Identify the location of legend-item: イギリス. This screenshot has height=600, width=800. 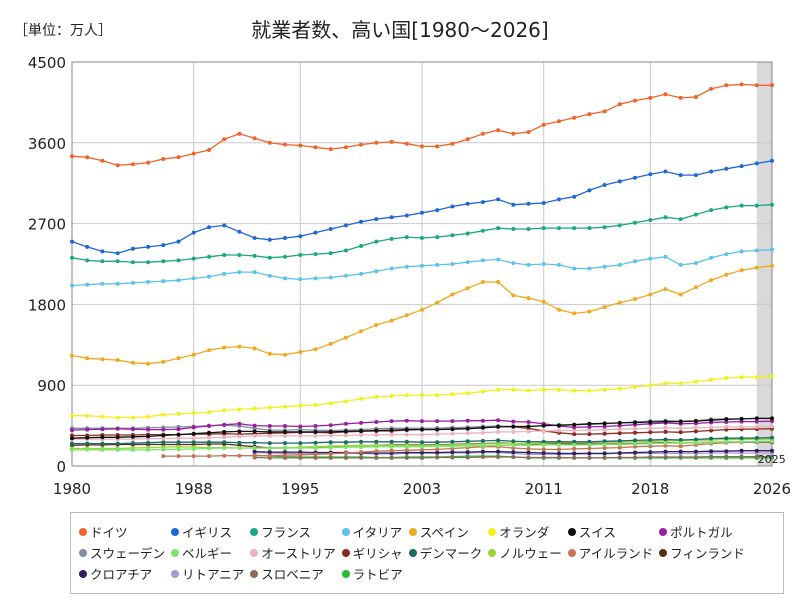
(207, 531).